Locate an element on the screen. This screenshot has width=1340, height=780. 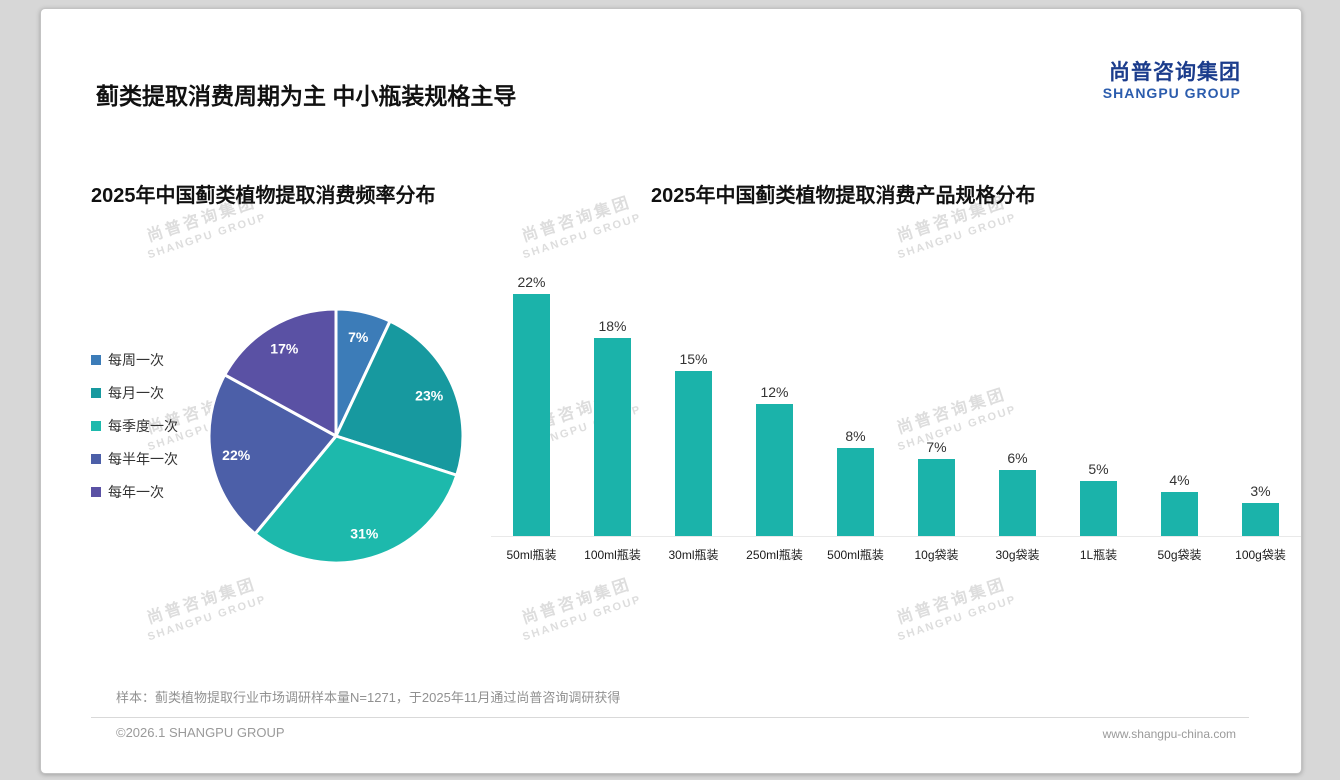
bar-stack: 7% is located at coordinates (936, 398).